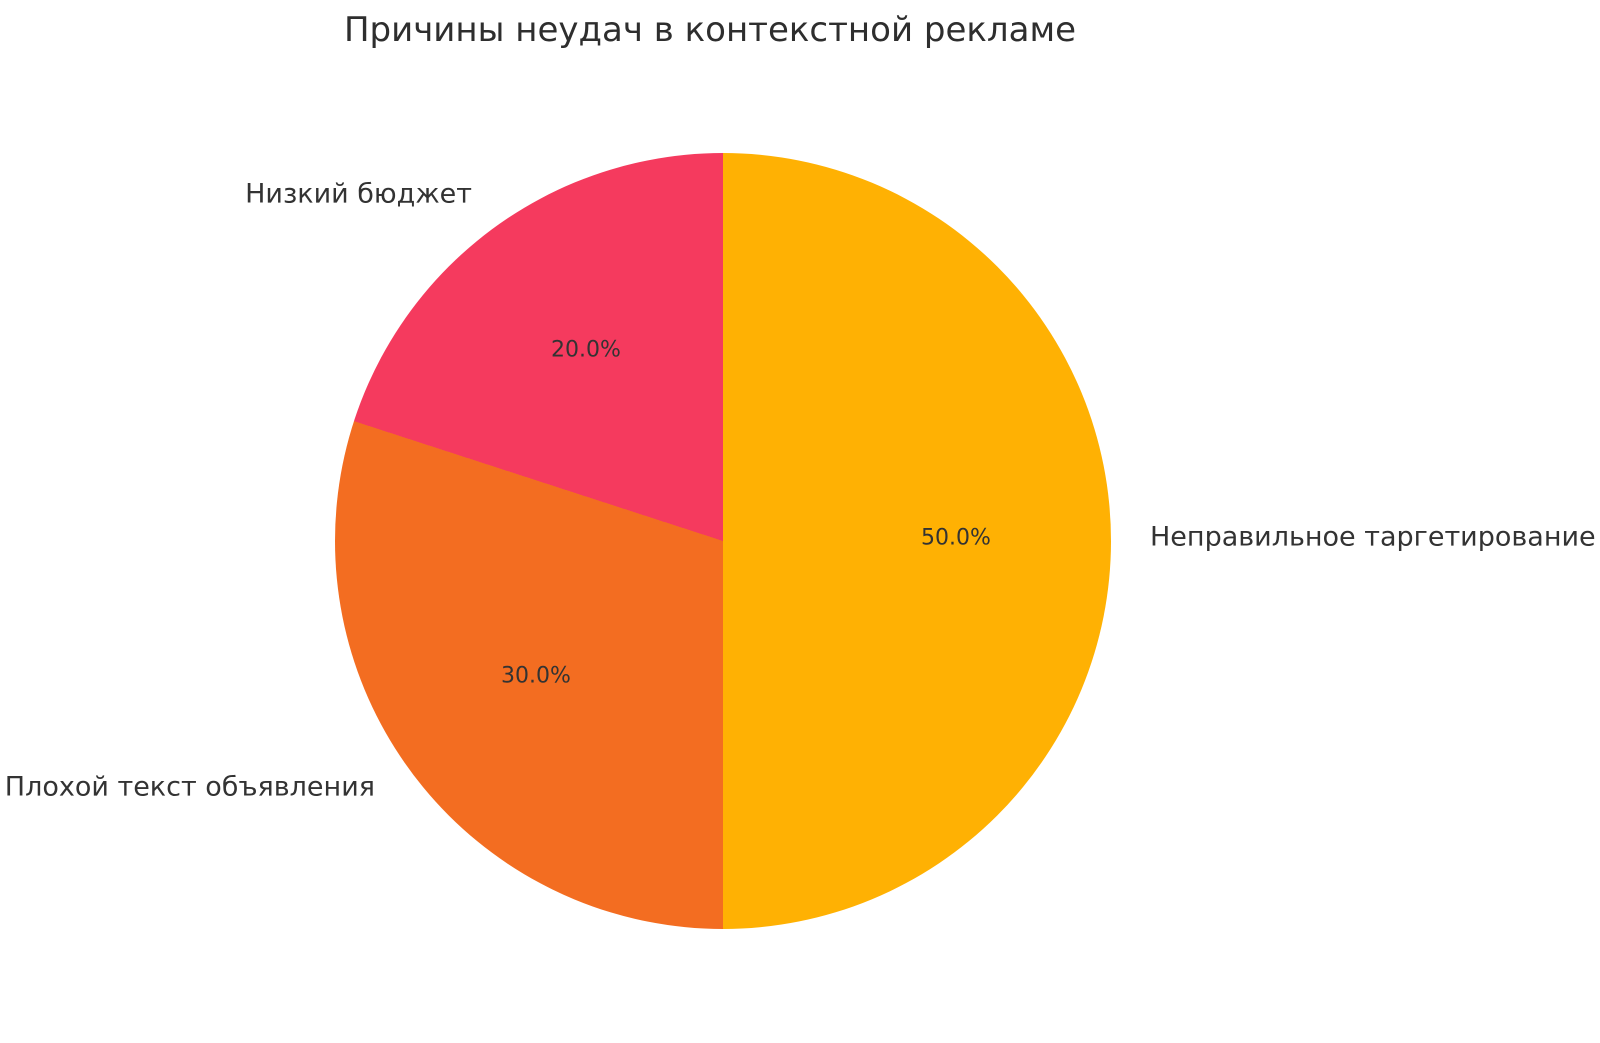 This screenshot has width=1600, height=1043. Describe the element at coordinates (189, 787) in the screenshot. I see `slice-label-ad-text: Плохой текст объявления` at that location.